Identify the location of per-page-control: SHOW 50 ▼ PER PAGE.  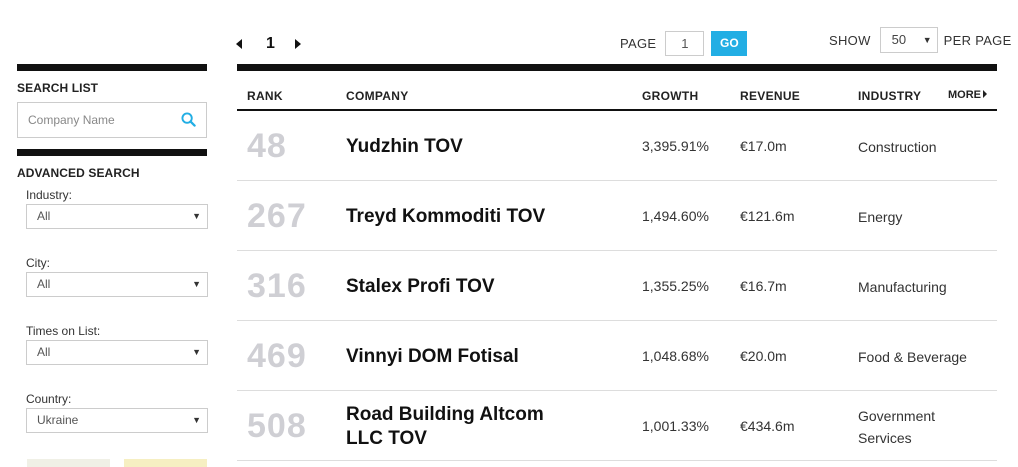
(920, 40).